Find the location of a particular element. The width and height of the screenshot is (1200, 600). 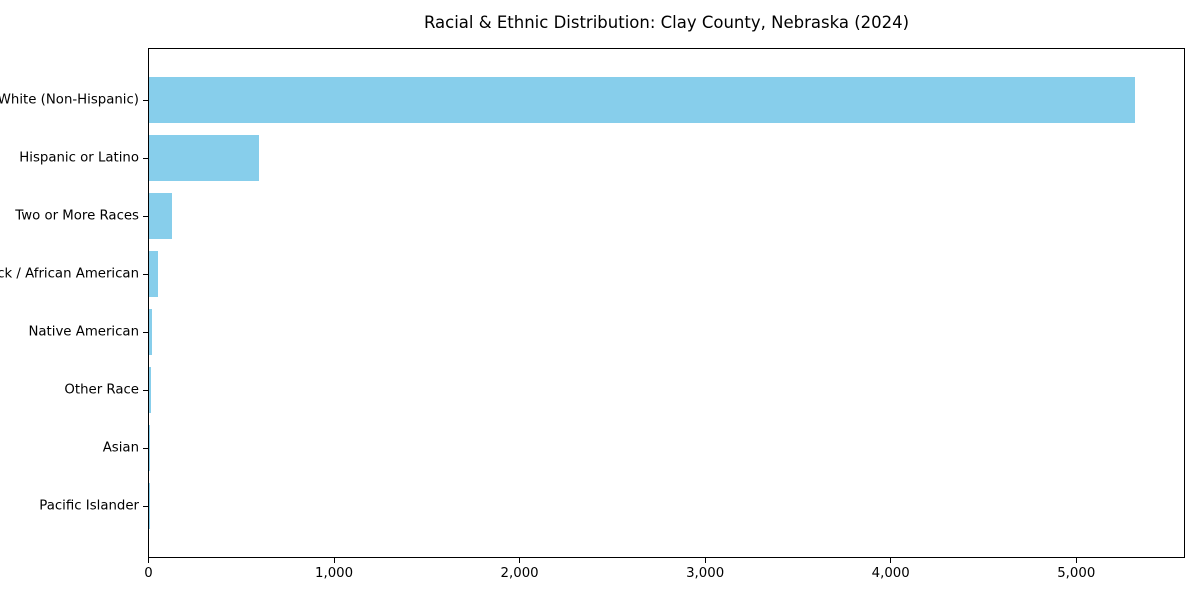

bar-black-african-american is located at coordinates (154, 274).